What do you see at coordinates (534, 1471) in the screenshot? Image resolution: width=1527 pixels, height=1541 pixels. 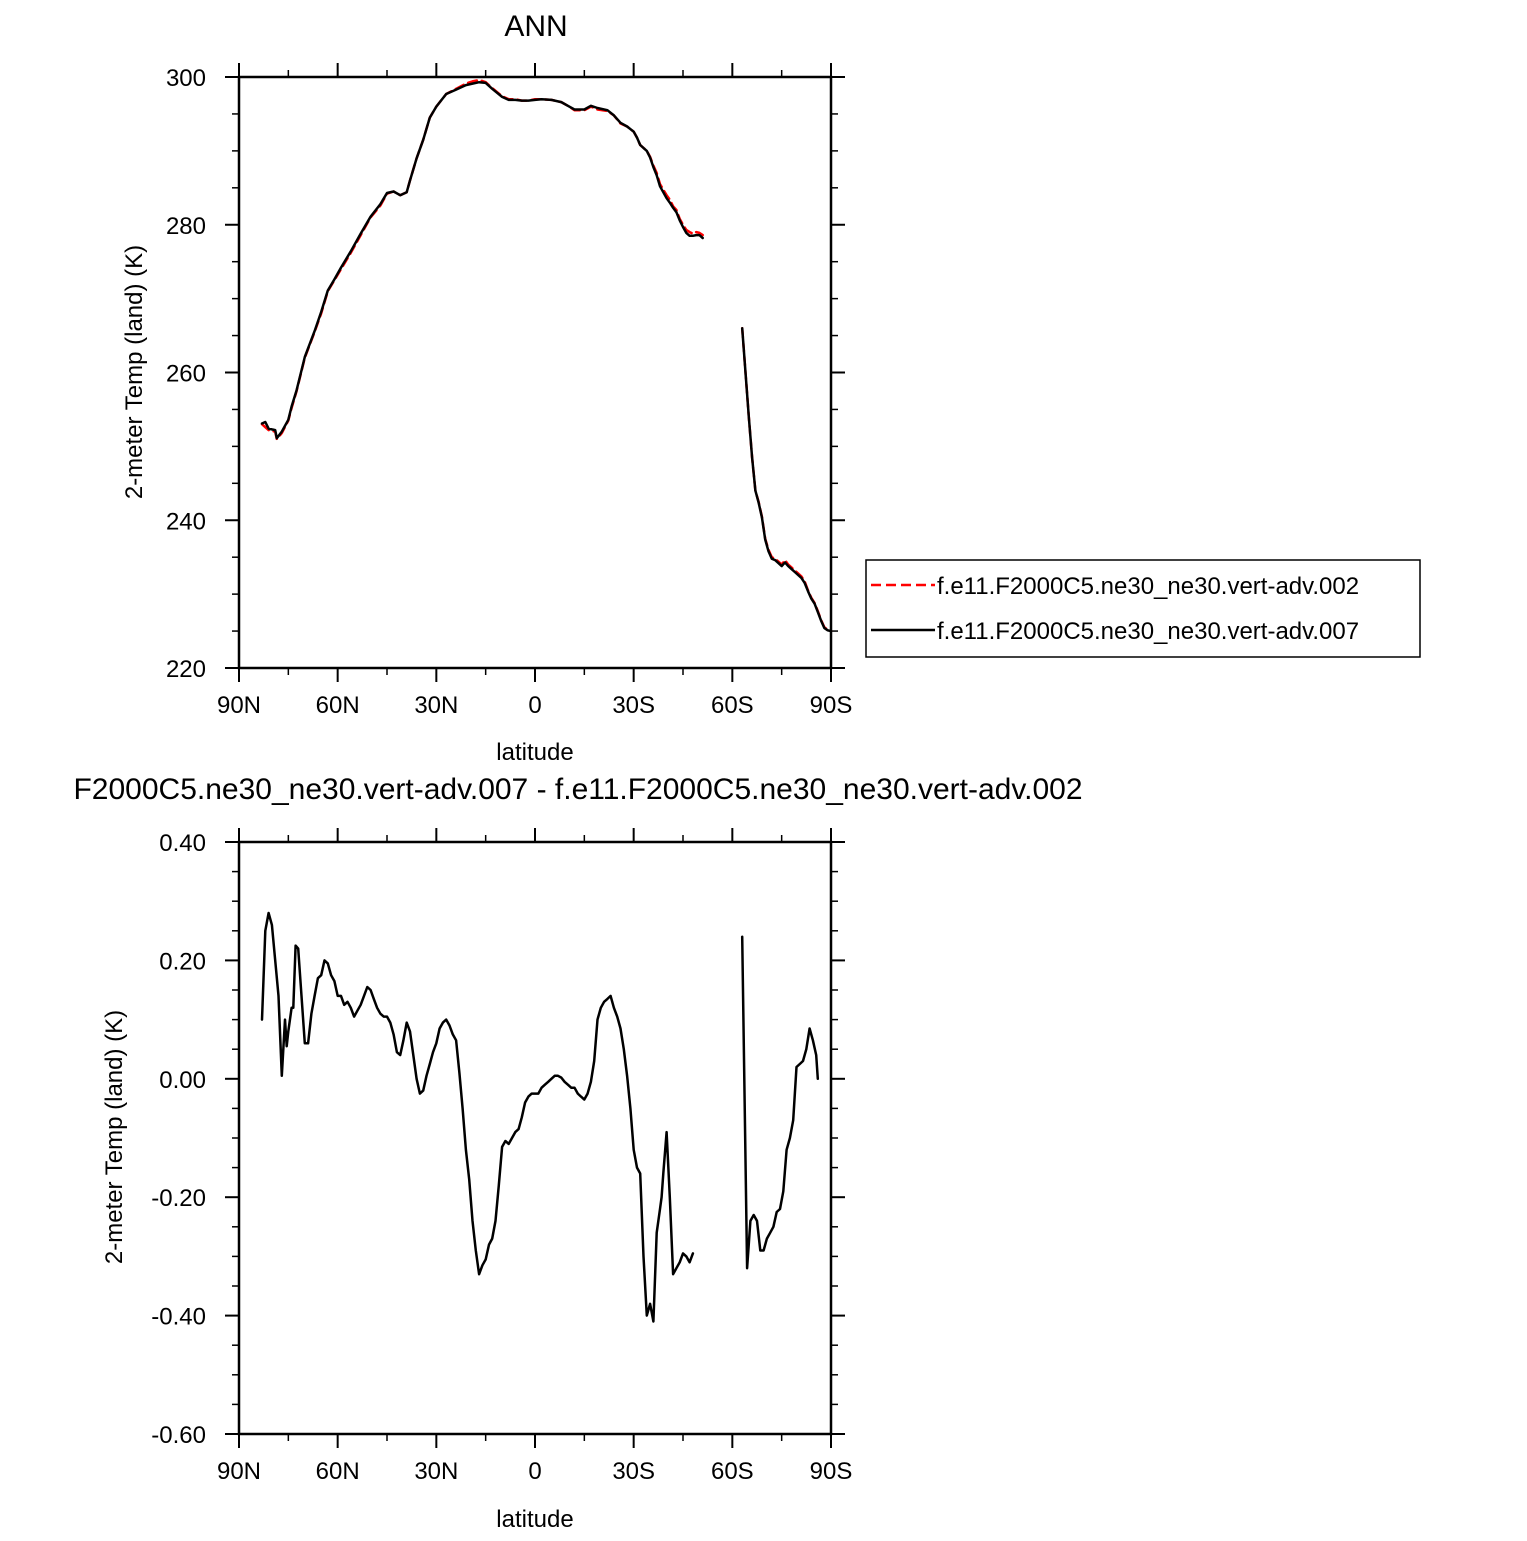 I see `bottom-x-tick-label: 0` at bounding box center [534, 1471].